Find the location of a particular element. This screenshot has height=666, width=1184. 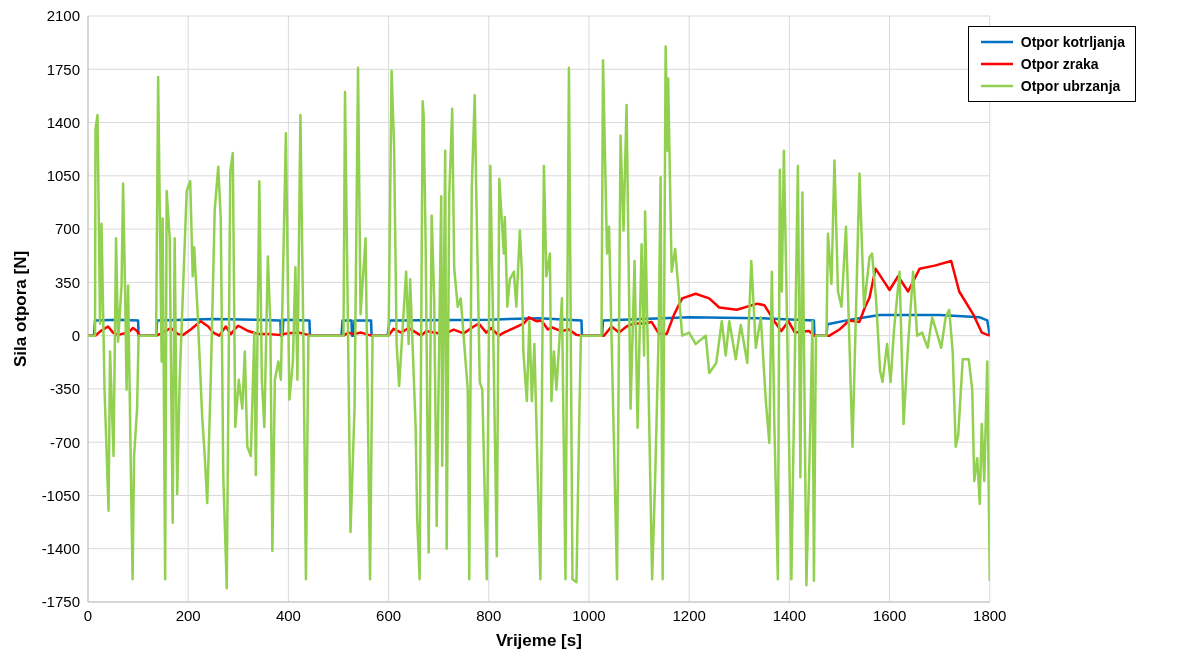

x-tick-label: 1000 is located at coordinates (589, 615).